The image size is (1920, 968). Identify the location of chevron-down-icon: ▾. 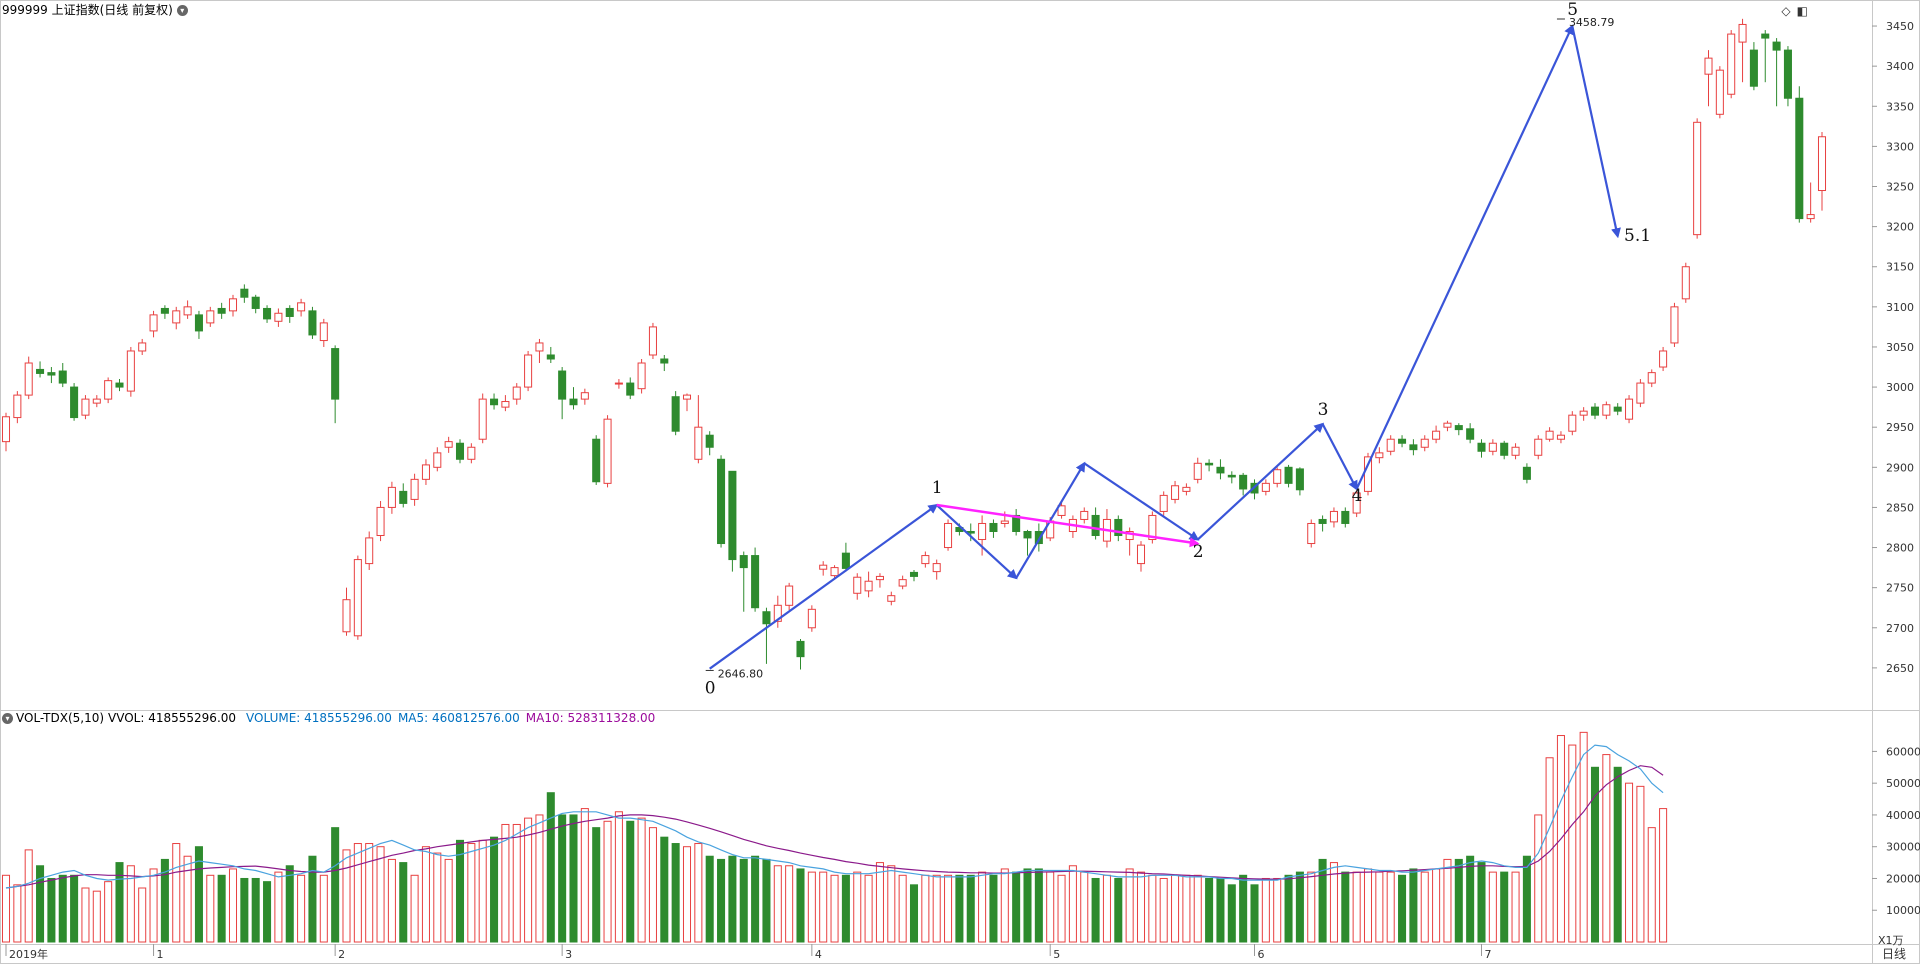
(182, 10).